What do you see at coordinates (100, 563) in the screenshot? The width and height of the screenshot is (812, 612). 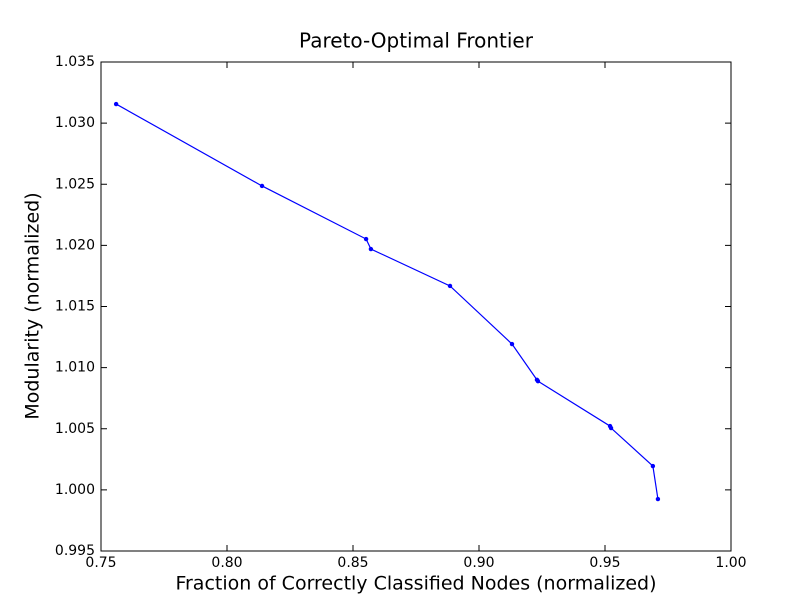 I see `x-tick-label: 0.75` at bounding box center [100, 563].